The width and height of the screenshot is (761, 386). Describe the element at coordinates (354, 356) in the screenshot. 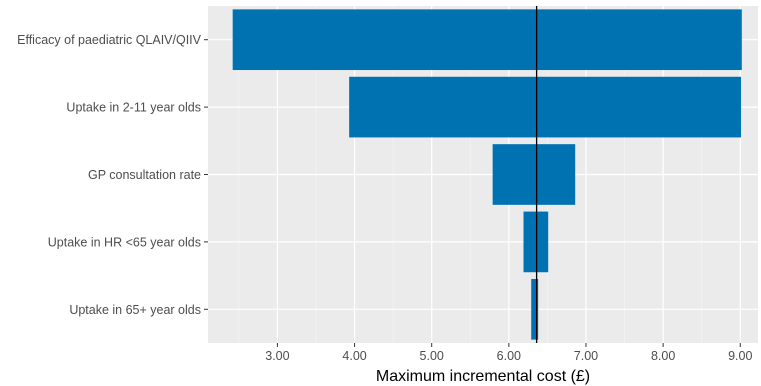

I see `x-tick-label: 4.00` at that location.